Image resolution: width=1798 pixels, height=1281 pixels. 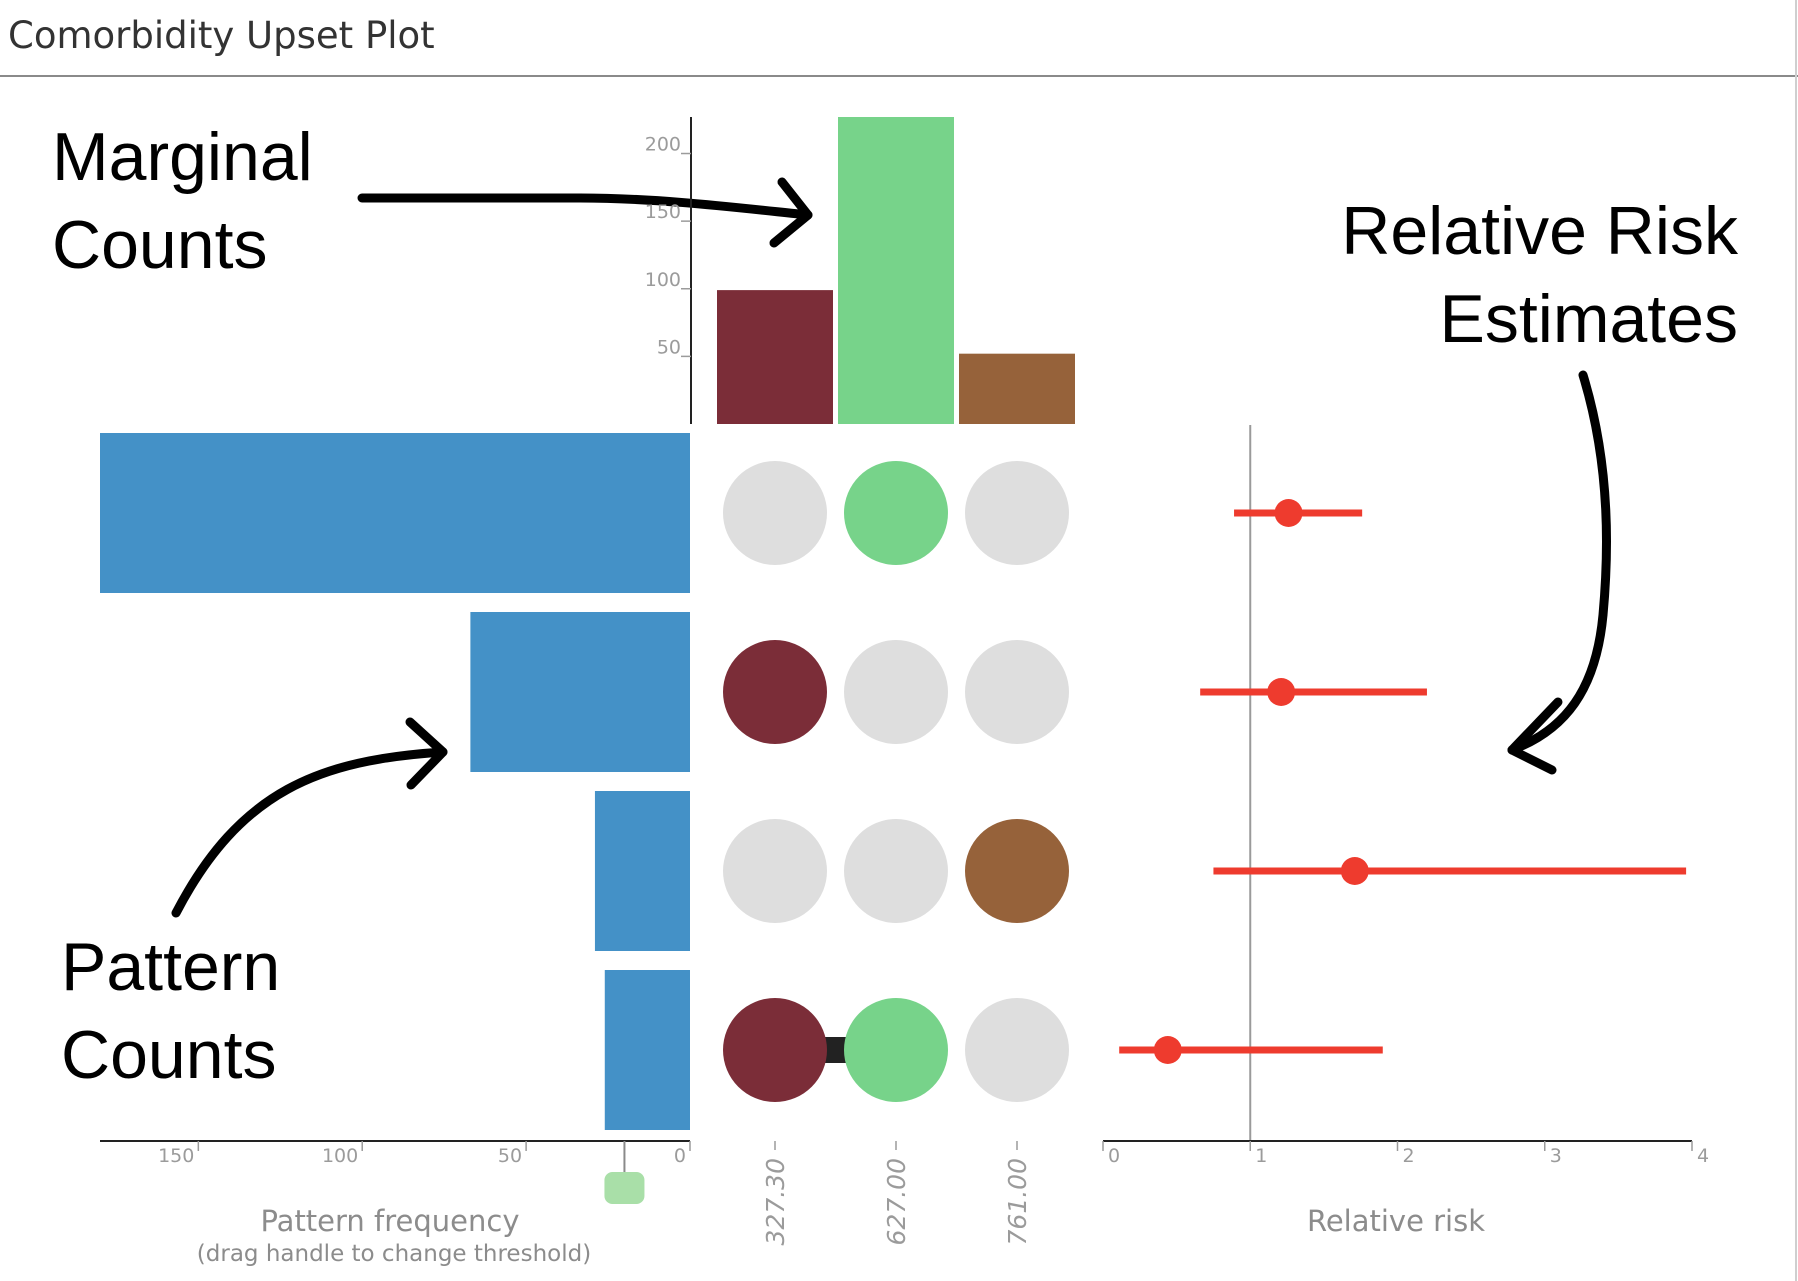 I want to click on marginal-y-tick-label: 150, so click(x=663, y=212).